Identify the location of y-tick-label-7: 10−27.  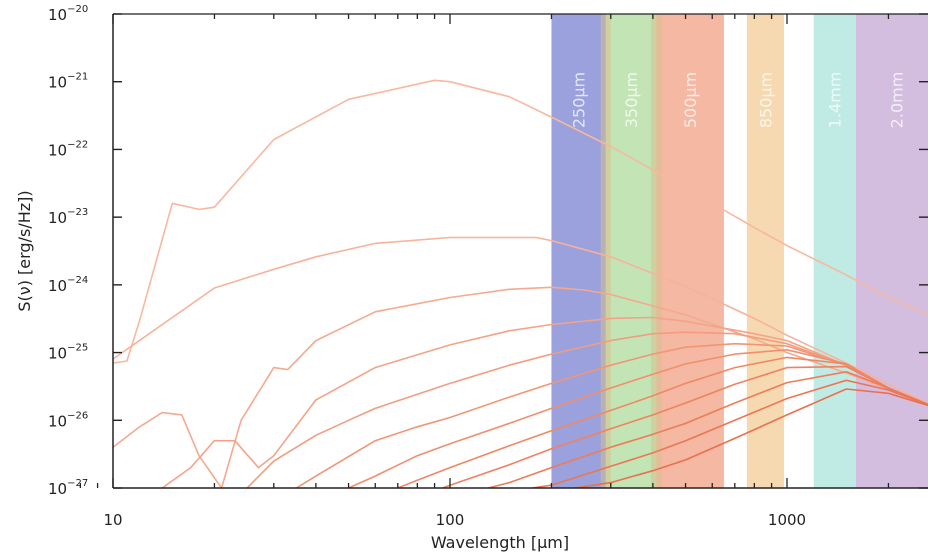
(68, 488).